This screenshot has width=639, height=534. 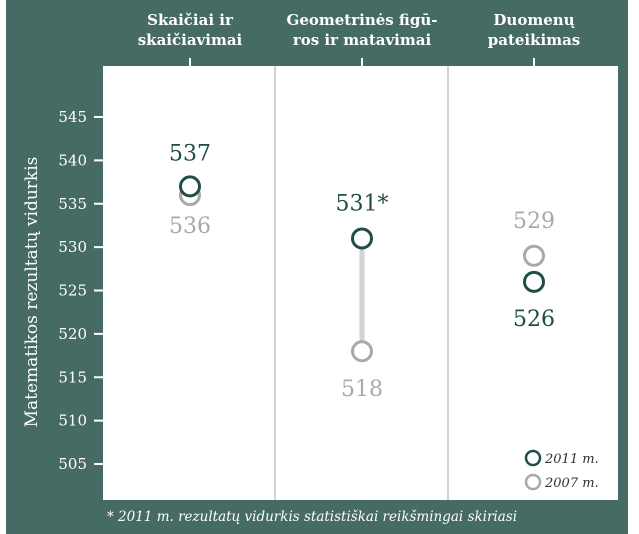 I want to click on data-label-2007: 536, so click(x=190, y=226).